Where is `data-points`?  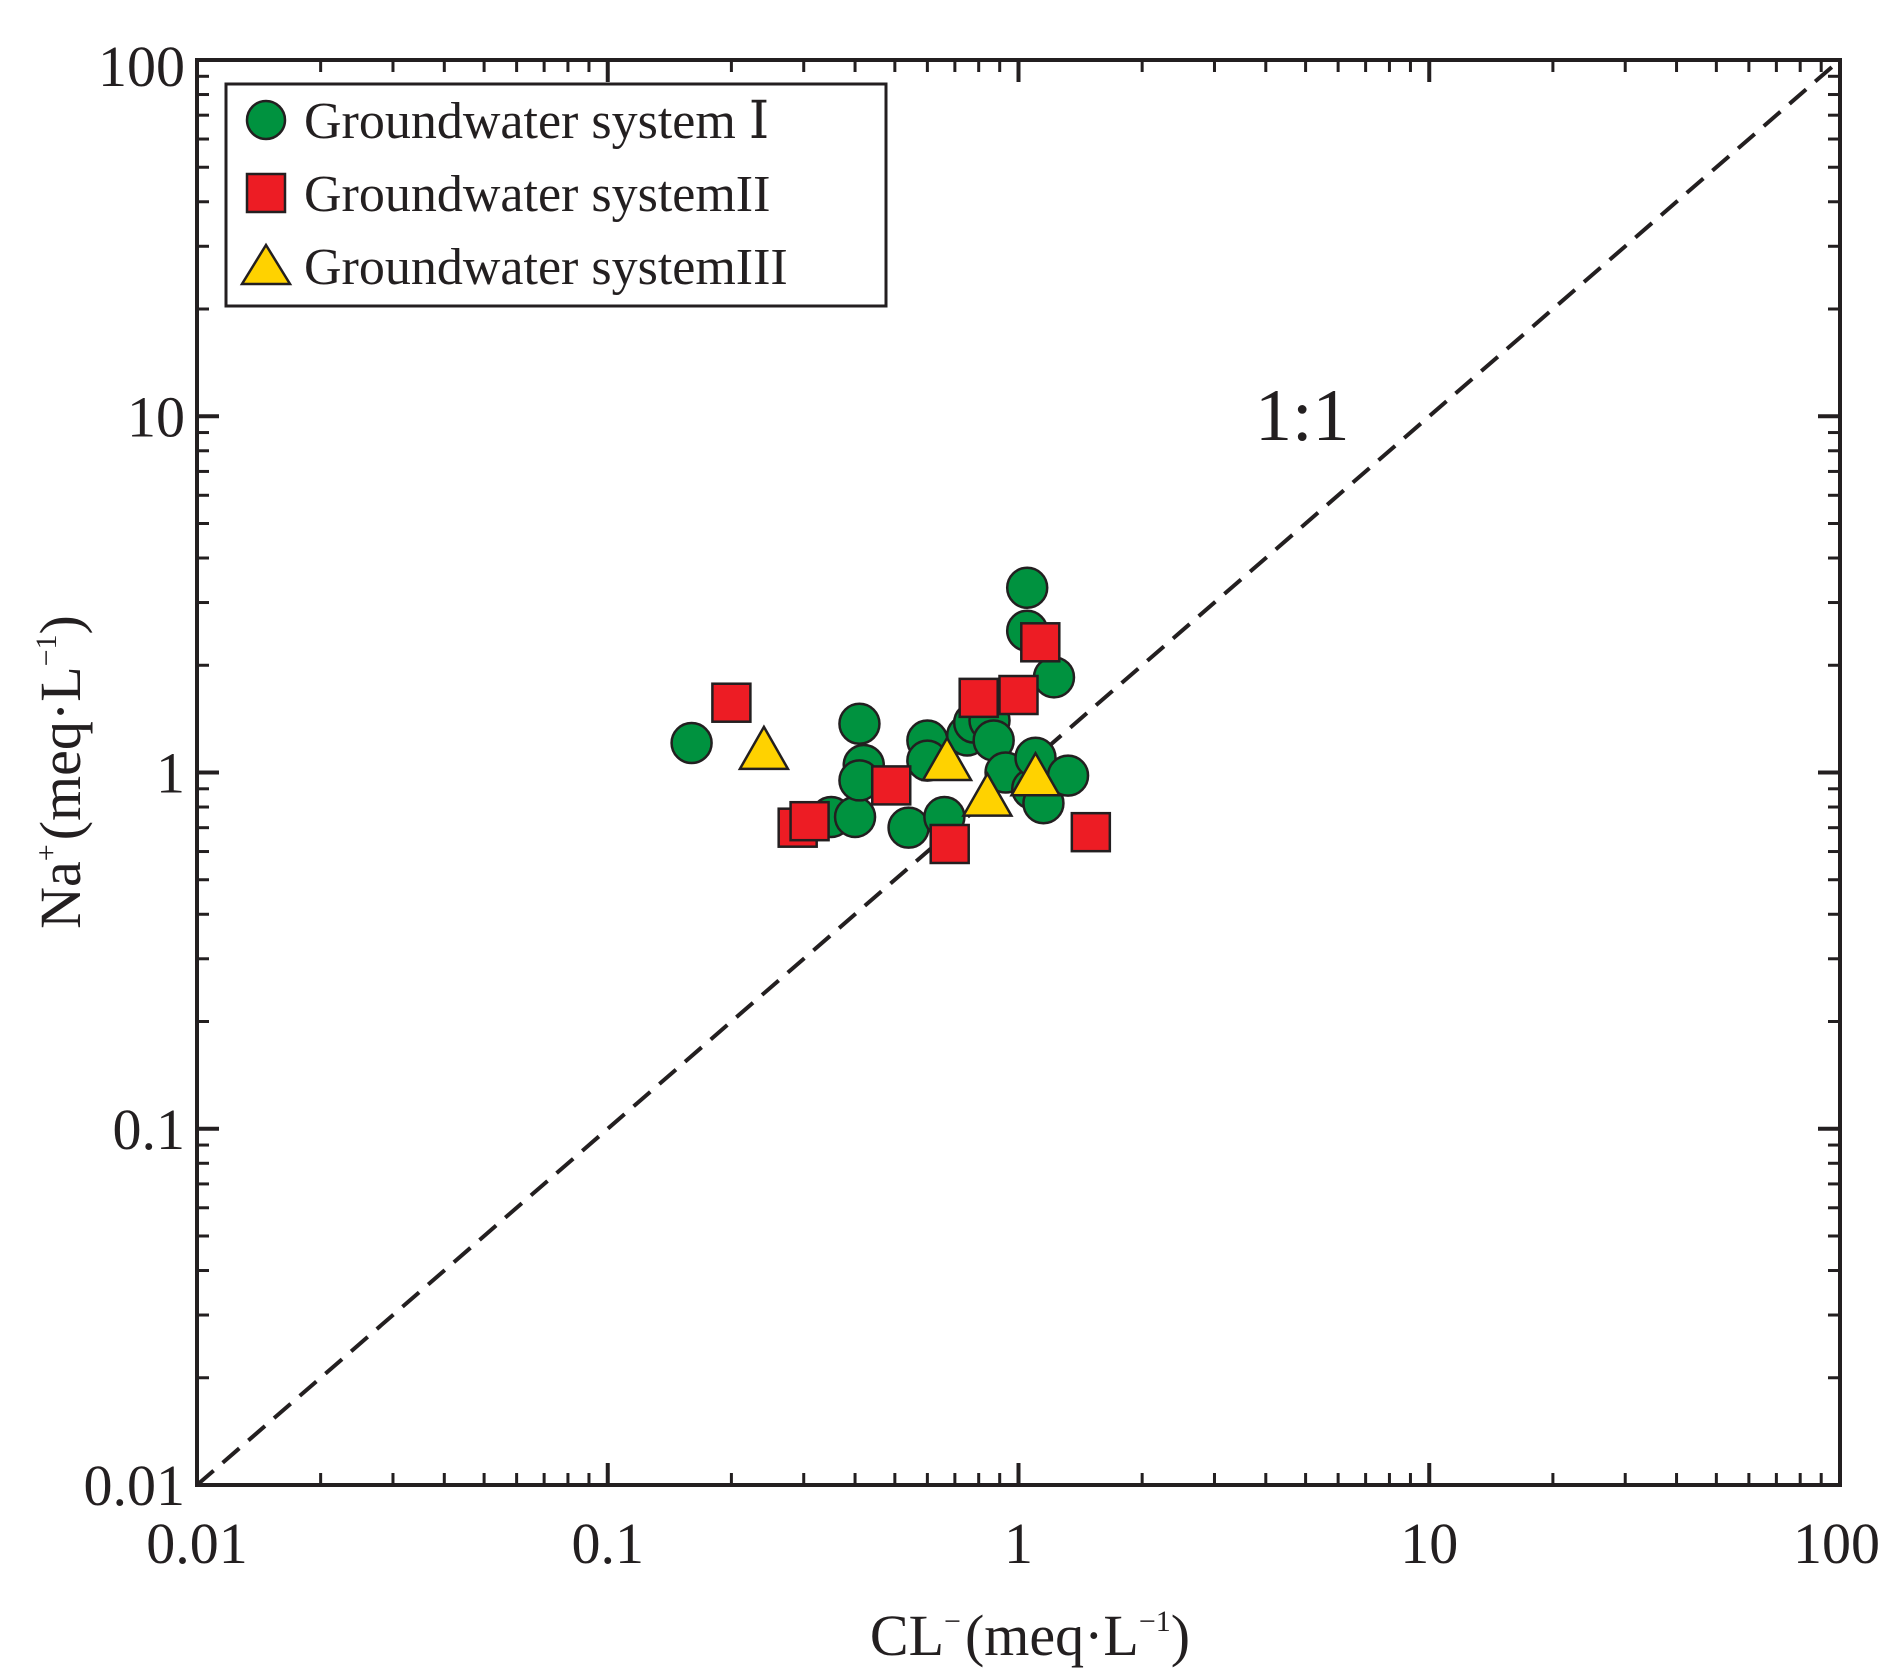
data-points is located at coordinates (891, 715).